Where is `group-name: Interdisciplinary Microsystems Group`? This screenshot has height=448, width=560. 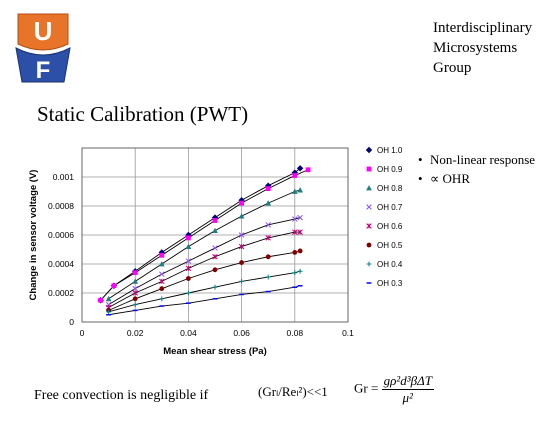
group-name: Interdisciplinary Microsystems Group is located at coordinates (482, 48).